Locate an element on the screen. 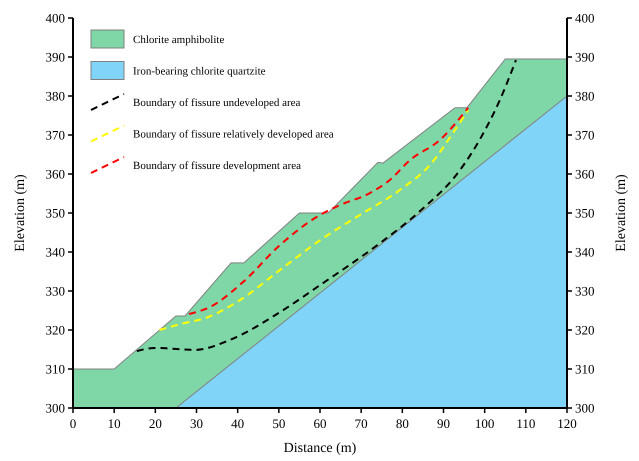  y2-tick-label: 330 is located at coordinates (584, 291).